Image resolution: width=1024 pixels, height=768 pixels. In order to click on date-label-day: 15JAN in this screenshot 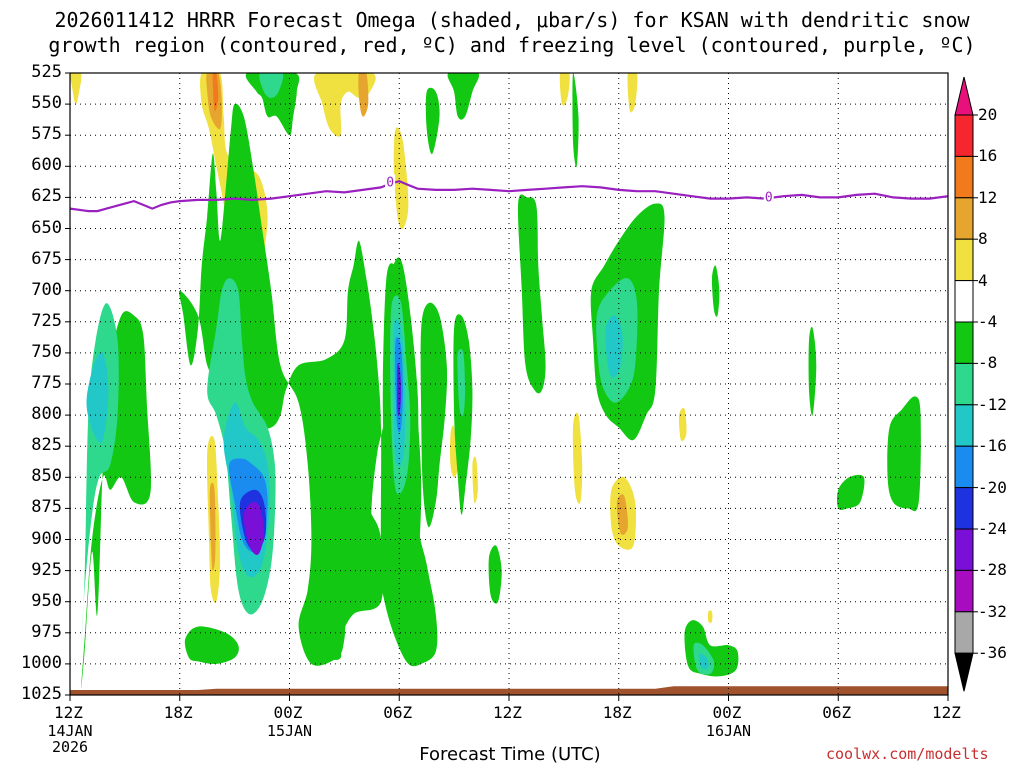, I will do `click(289, 731)`.